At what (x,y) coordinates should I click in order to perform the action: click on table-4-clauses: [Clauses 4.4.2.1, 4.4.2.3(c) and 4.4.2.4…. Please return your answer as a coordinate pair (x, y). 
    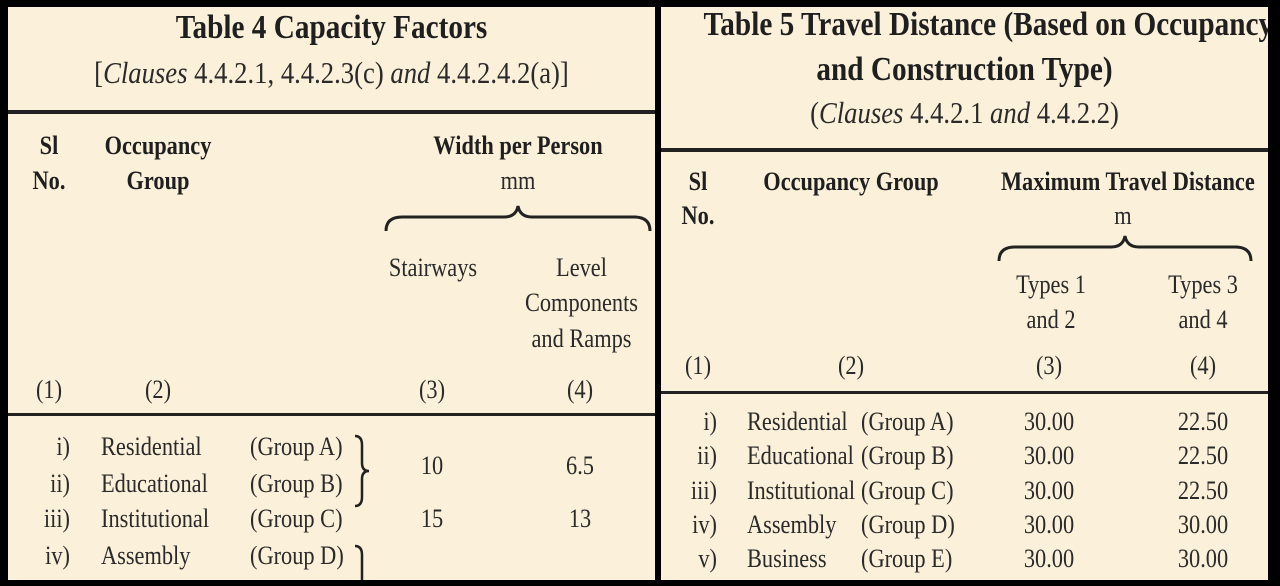
    Looking at the image, I should click on (331, 73).